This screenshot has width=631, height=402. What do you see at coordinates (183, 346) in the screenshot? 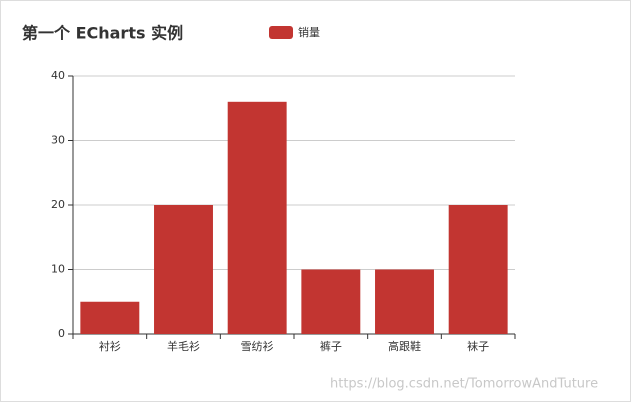
I see `x-tick-label: 羊毛衫` at bounding box center [183, 346].